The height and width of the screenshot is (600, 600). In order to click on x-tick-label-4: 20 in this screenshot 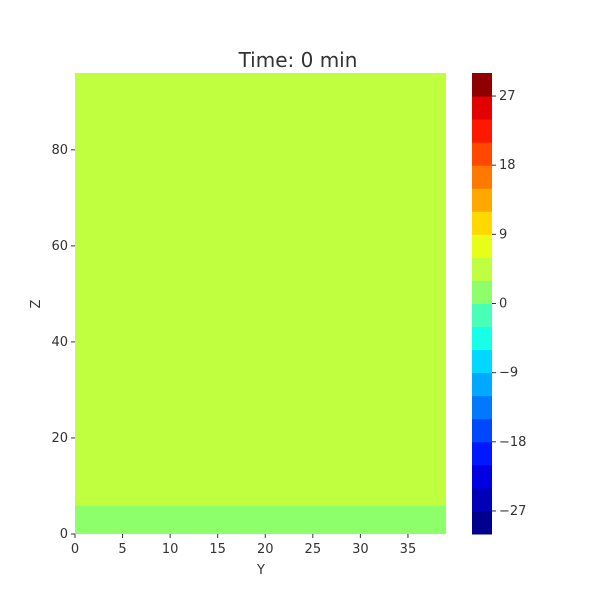, I will do `click(265, 549)`.